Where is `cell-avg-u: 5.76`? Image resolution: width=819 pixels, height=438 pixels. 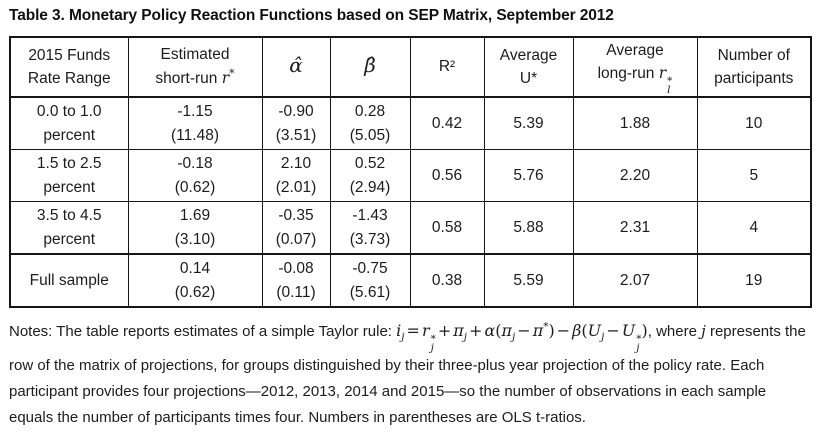
cell-avg-u: 5.76 is located at coordinates (528, 176).